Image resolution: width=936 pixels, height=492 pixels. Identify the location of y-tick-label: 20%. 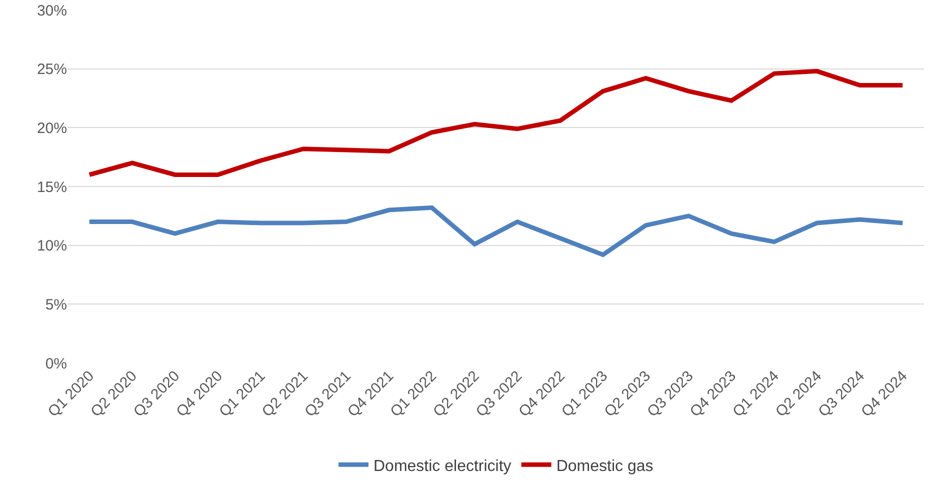
(51, 128).